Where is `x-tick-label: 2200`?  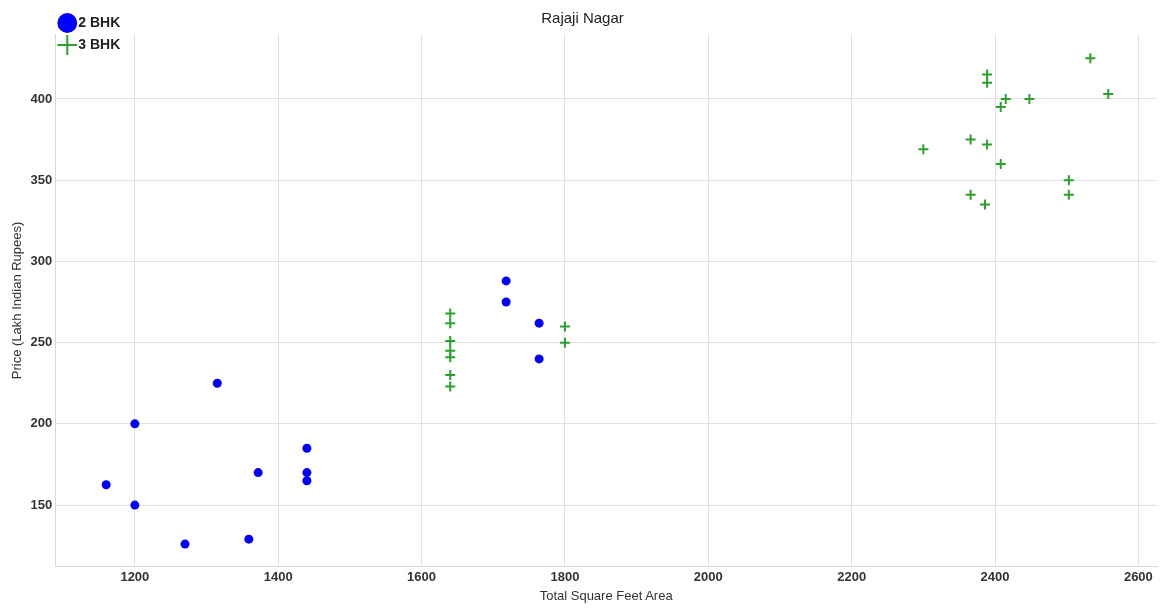
x-tick-label: 2200 is located at coordinates (852, 577).